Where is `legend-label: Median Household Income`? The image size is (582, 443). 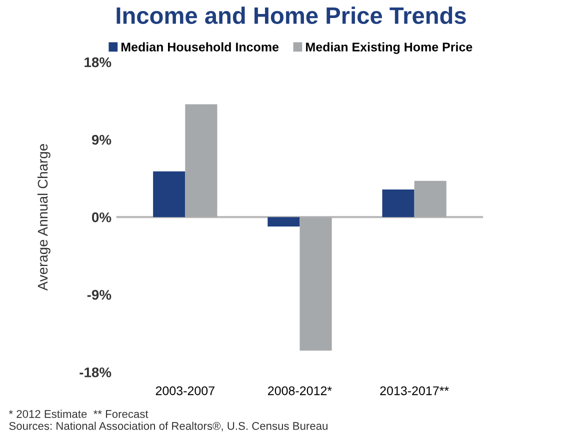 legend-label: Median Household Income is located at coordinates (200, 47).